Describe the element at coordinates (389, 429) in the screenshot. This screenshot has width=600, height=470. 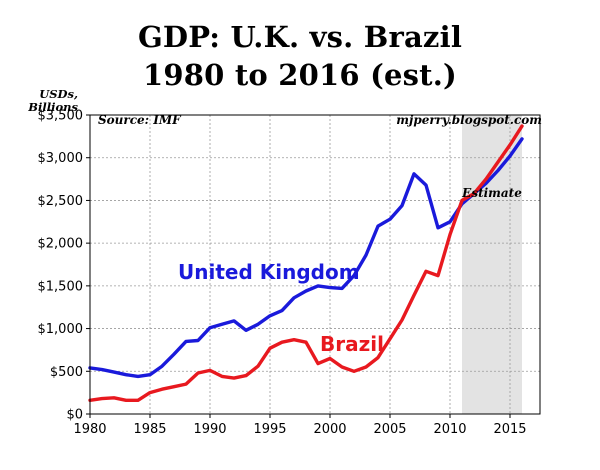
I see `x-tick-label: 2005` at that location.